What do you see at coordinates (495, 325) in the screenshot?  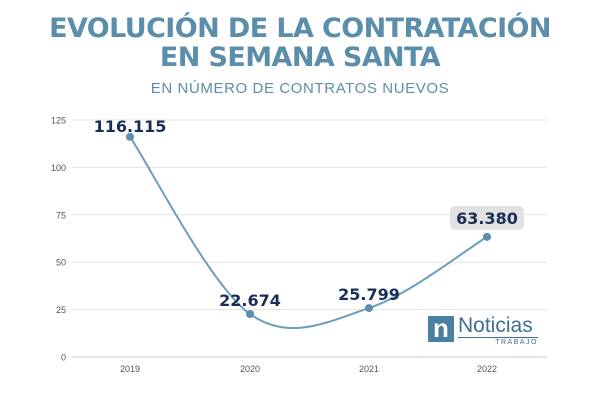 I see `logo-name: Noticias` at bounding box center [495, 325].